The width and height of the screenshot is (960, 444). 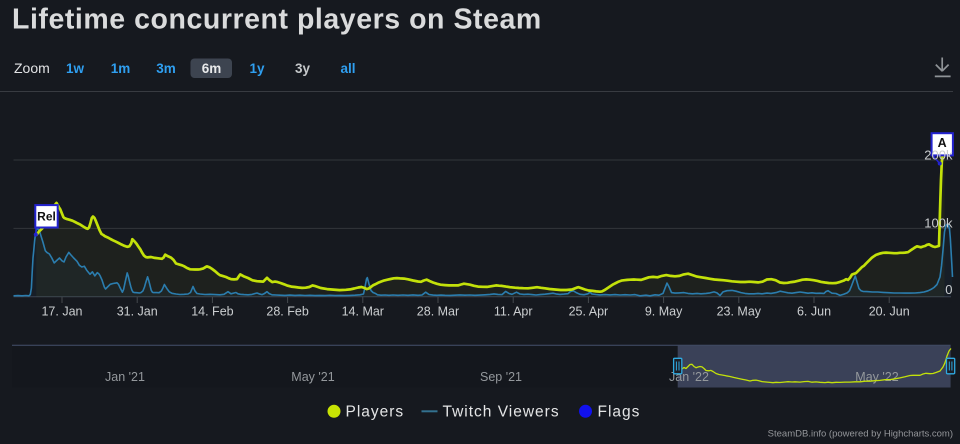 I want to click on svg-text: Zoom, so click(x=32, y=68).